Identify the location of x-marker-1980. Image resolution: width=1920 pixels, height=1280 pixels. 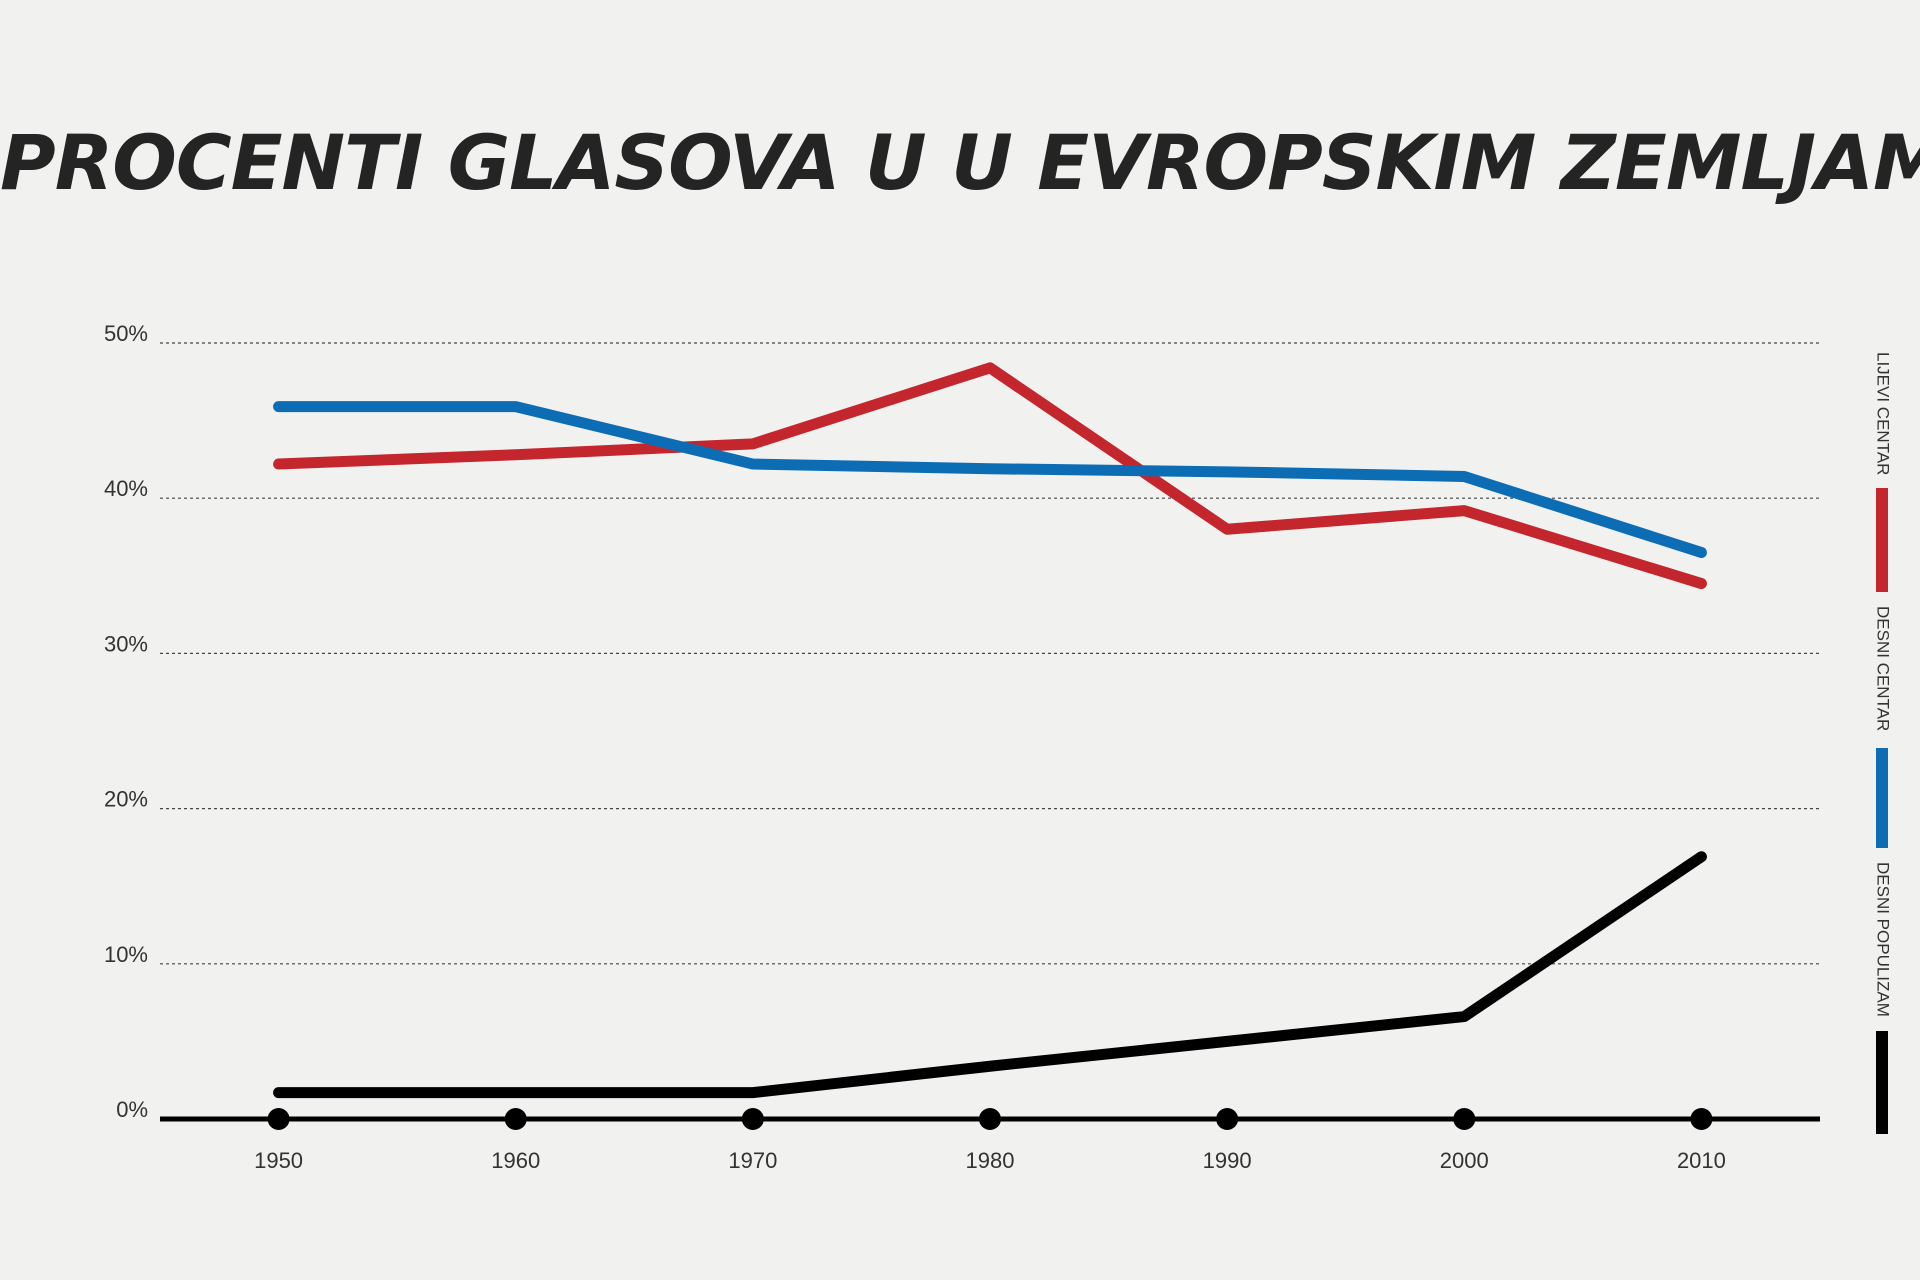
(990, 1119).